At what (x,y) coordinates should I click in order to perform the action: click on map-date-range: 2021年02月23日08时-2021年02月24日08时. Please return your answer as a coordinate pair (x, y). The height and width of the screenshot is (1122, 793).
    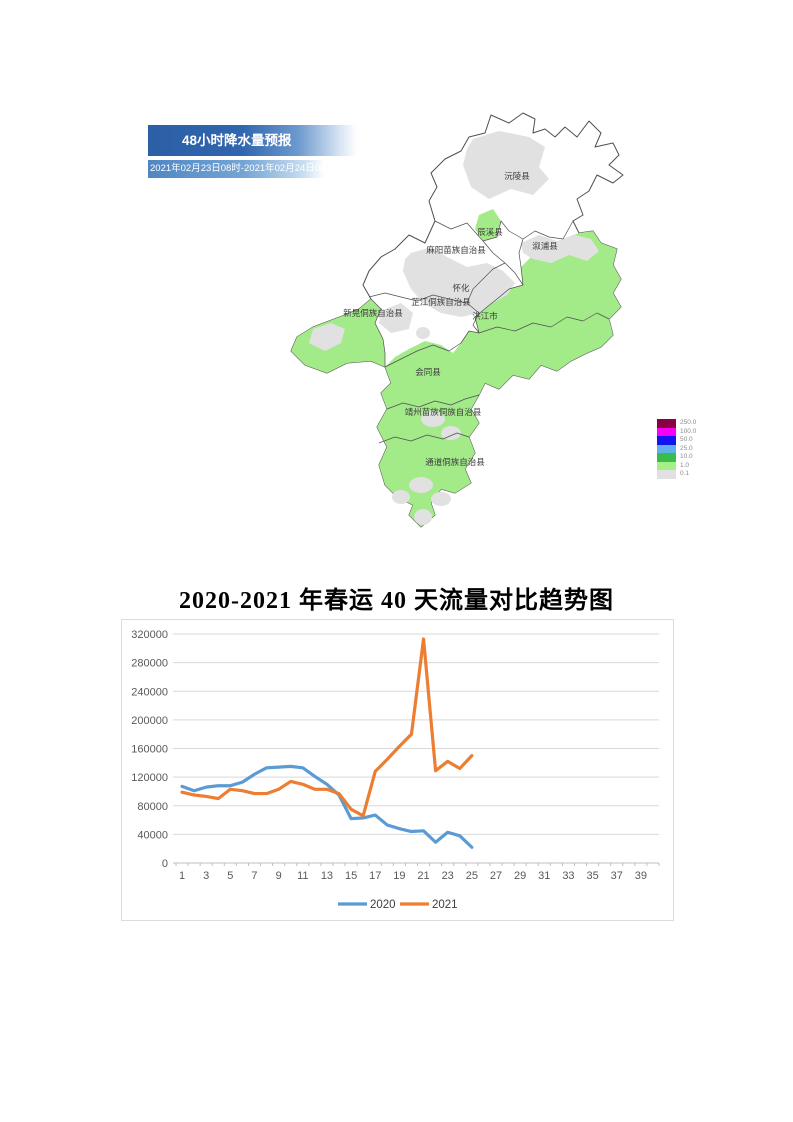
    Looking at the image, I should click on (241, 169).